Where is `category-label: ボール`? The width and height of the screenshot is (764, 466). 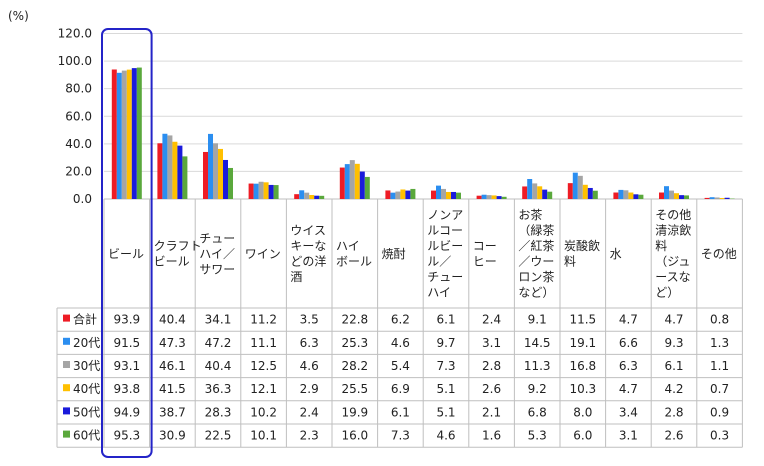 category-label: ボール is located at coordinates (354, 262).